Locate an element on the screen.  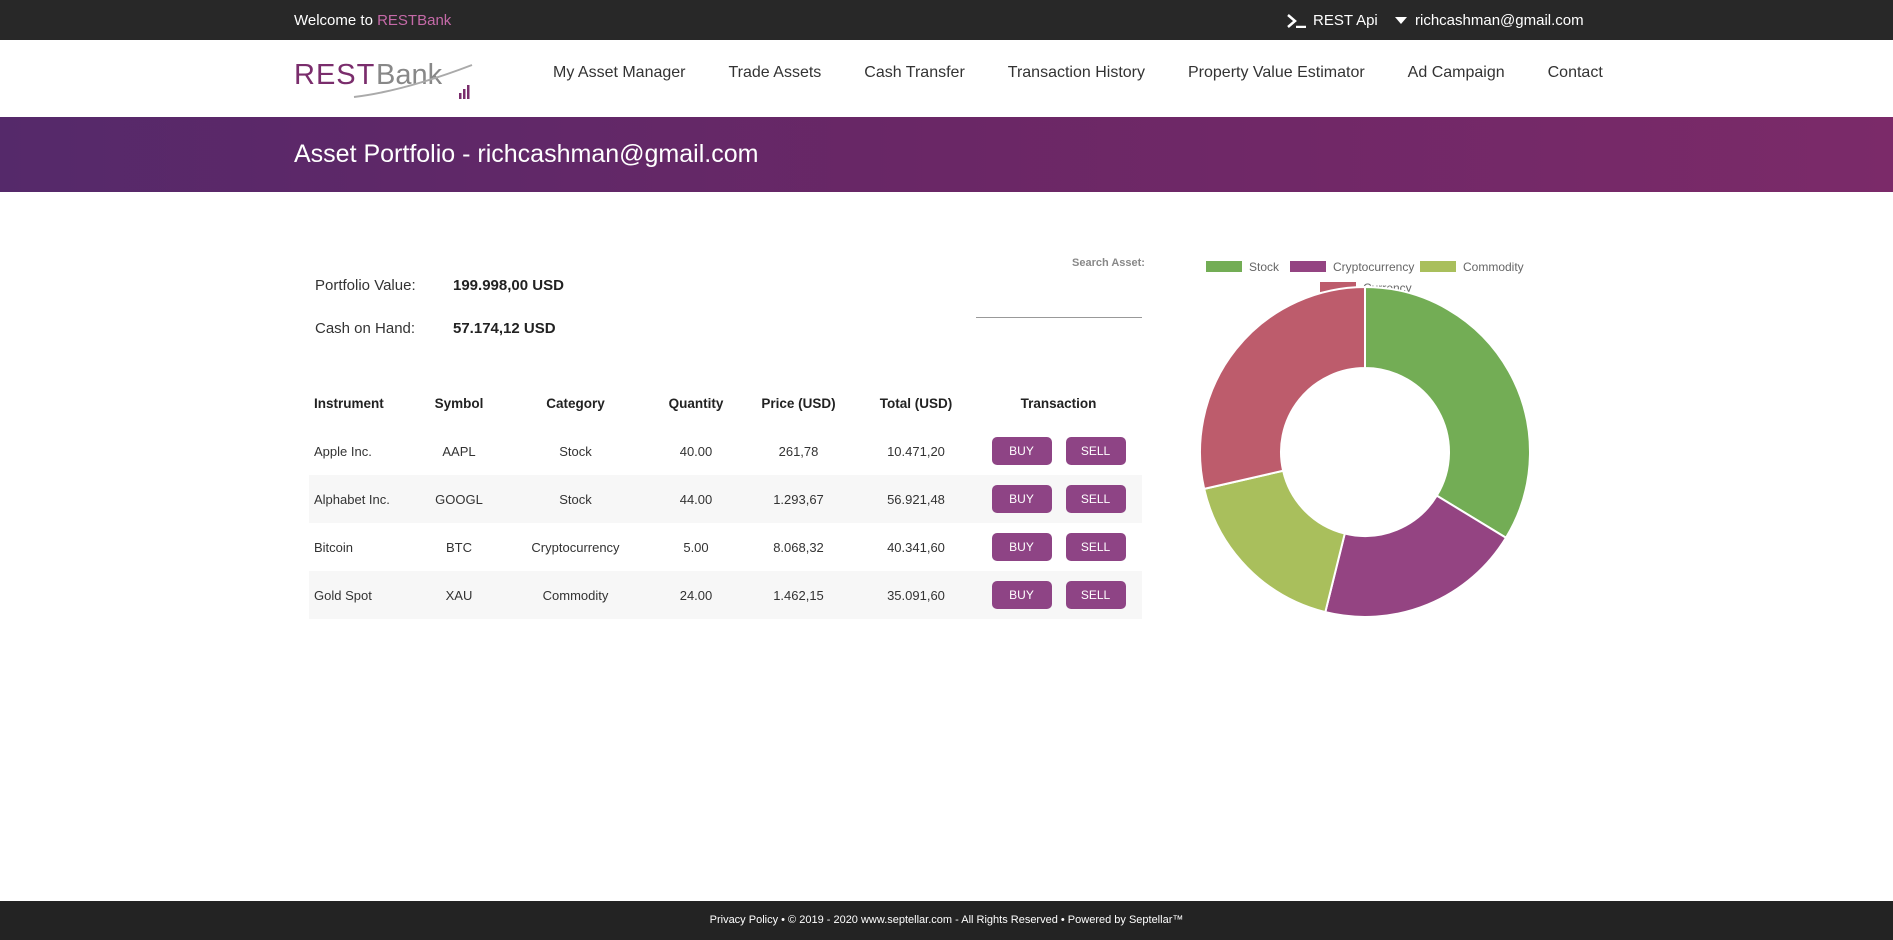
welcome-brand: RESTBank is located at coordinates (414, 20).